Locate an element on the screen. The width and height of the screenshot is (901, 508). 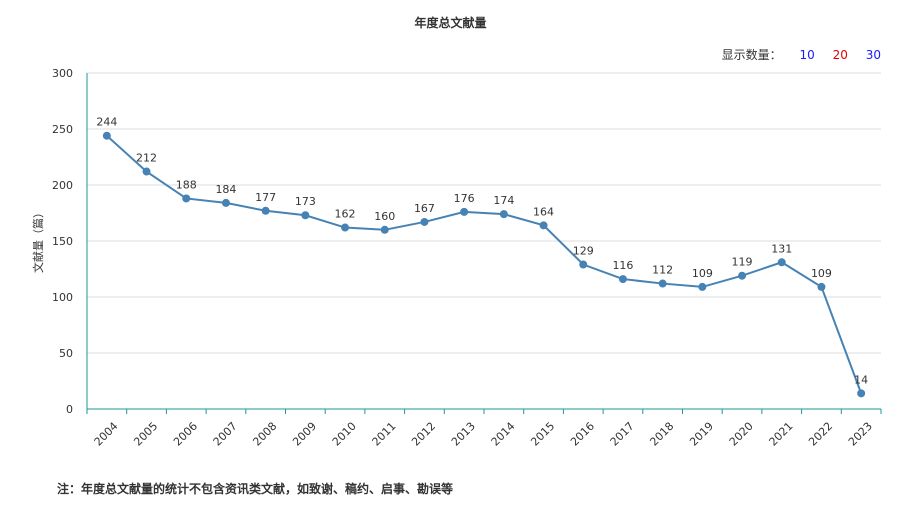
data-label: 119 is located at coordinates (742, 262).